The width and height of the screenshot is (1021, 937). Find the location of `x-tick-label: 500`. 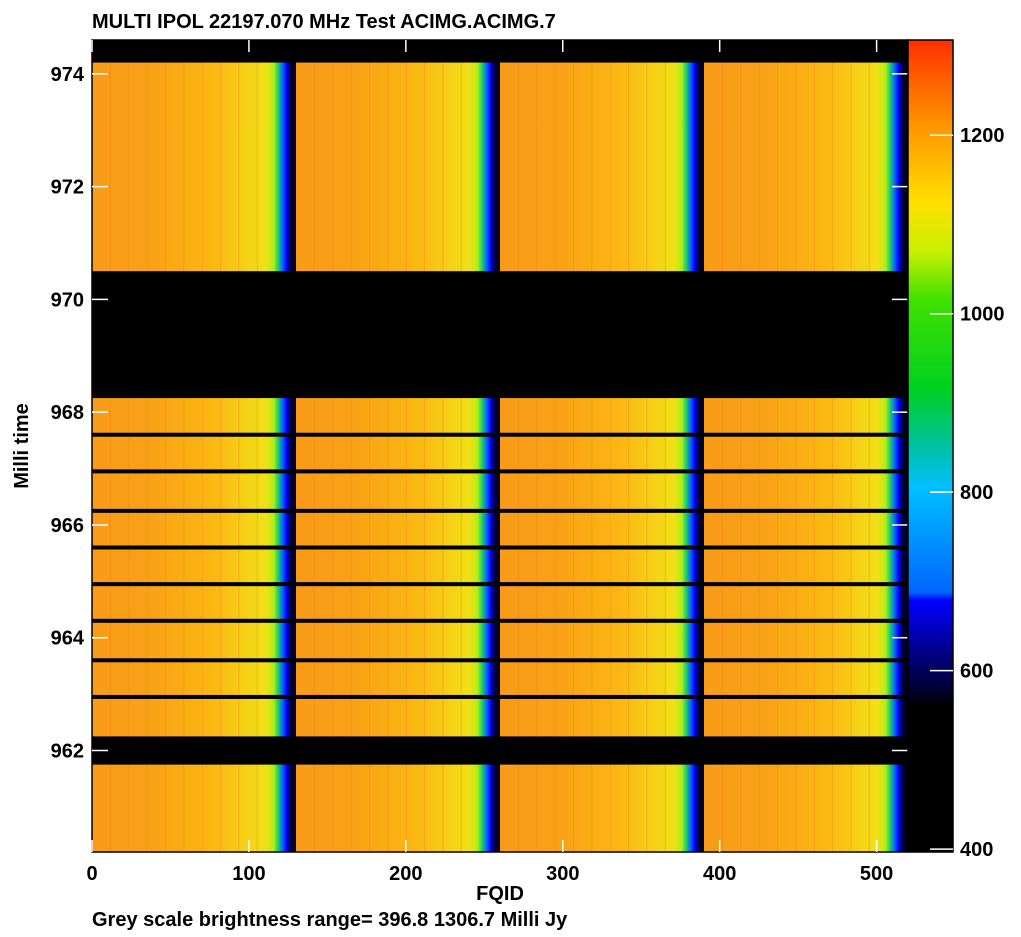

x-tick-label: 500 is located at coordinates (876, 874).